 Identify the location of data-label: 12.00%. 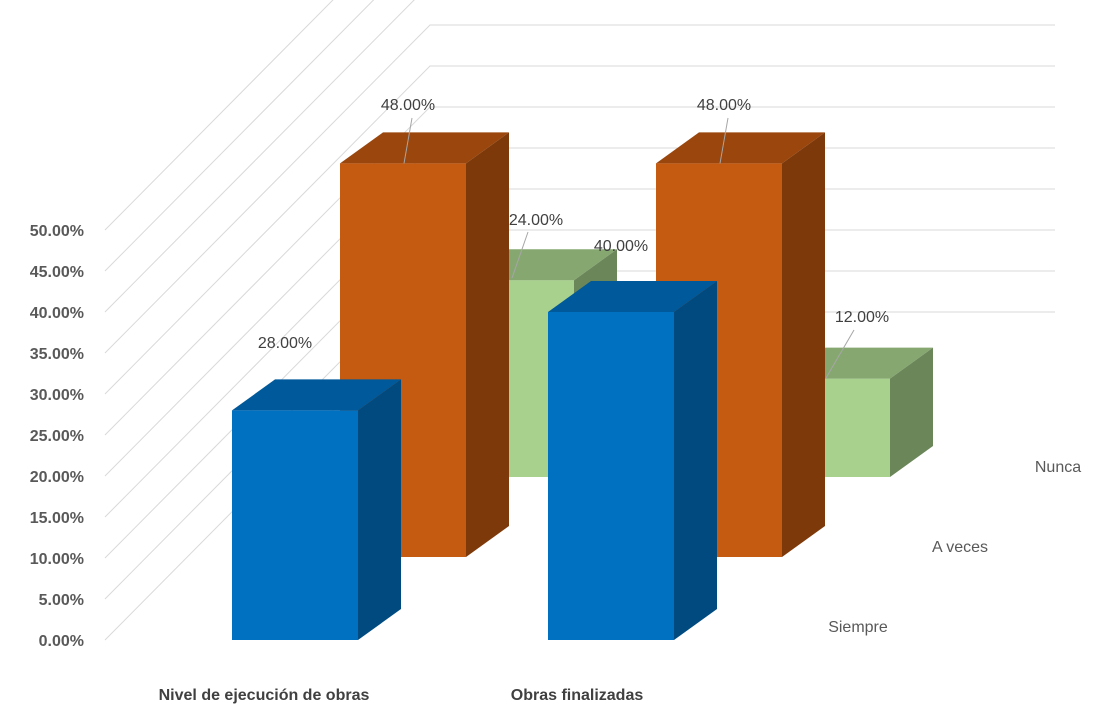
(862, 317).